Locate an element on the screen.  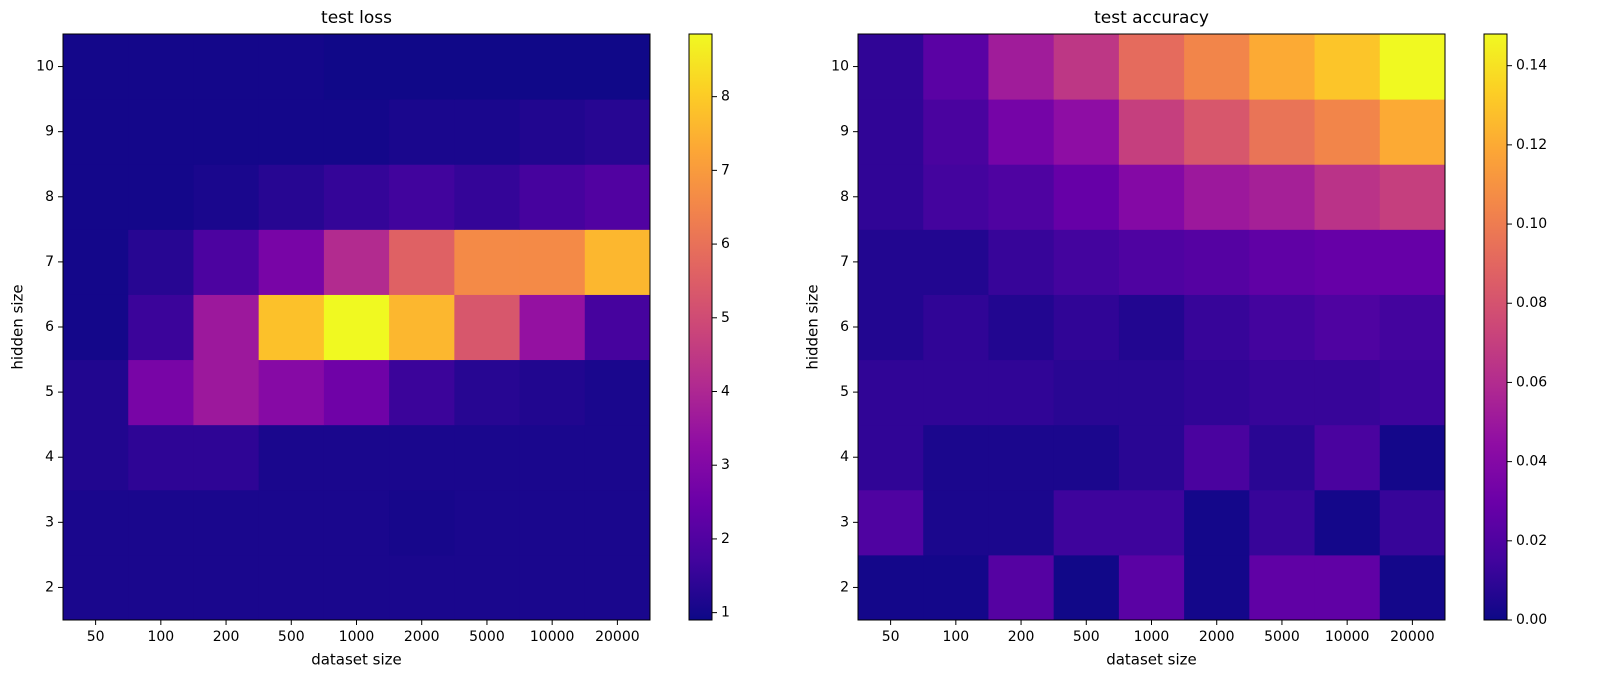
colorbar-tick-label: 0.00 is located at coordinates (1531, 620).